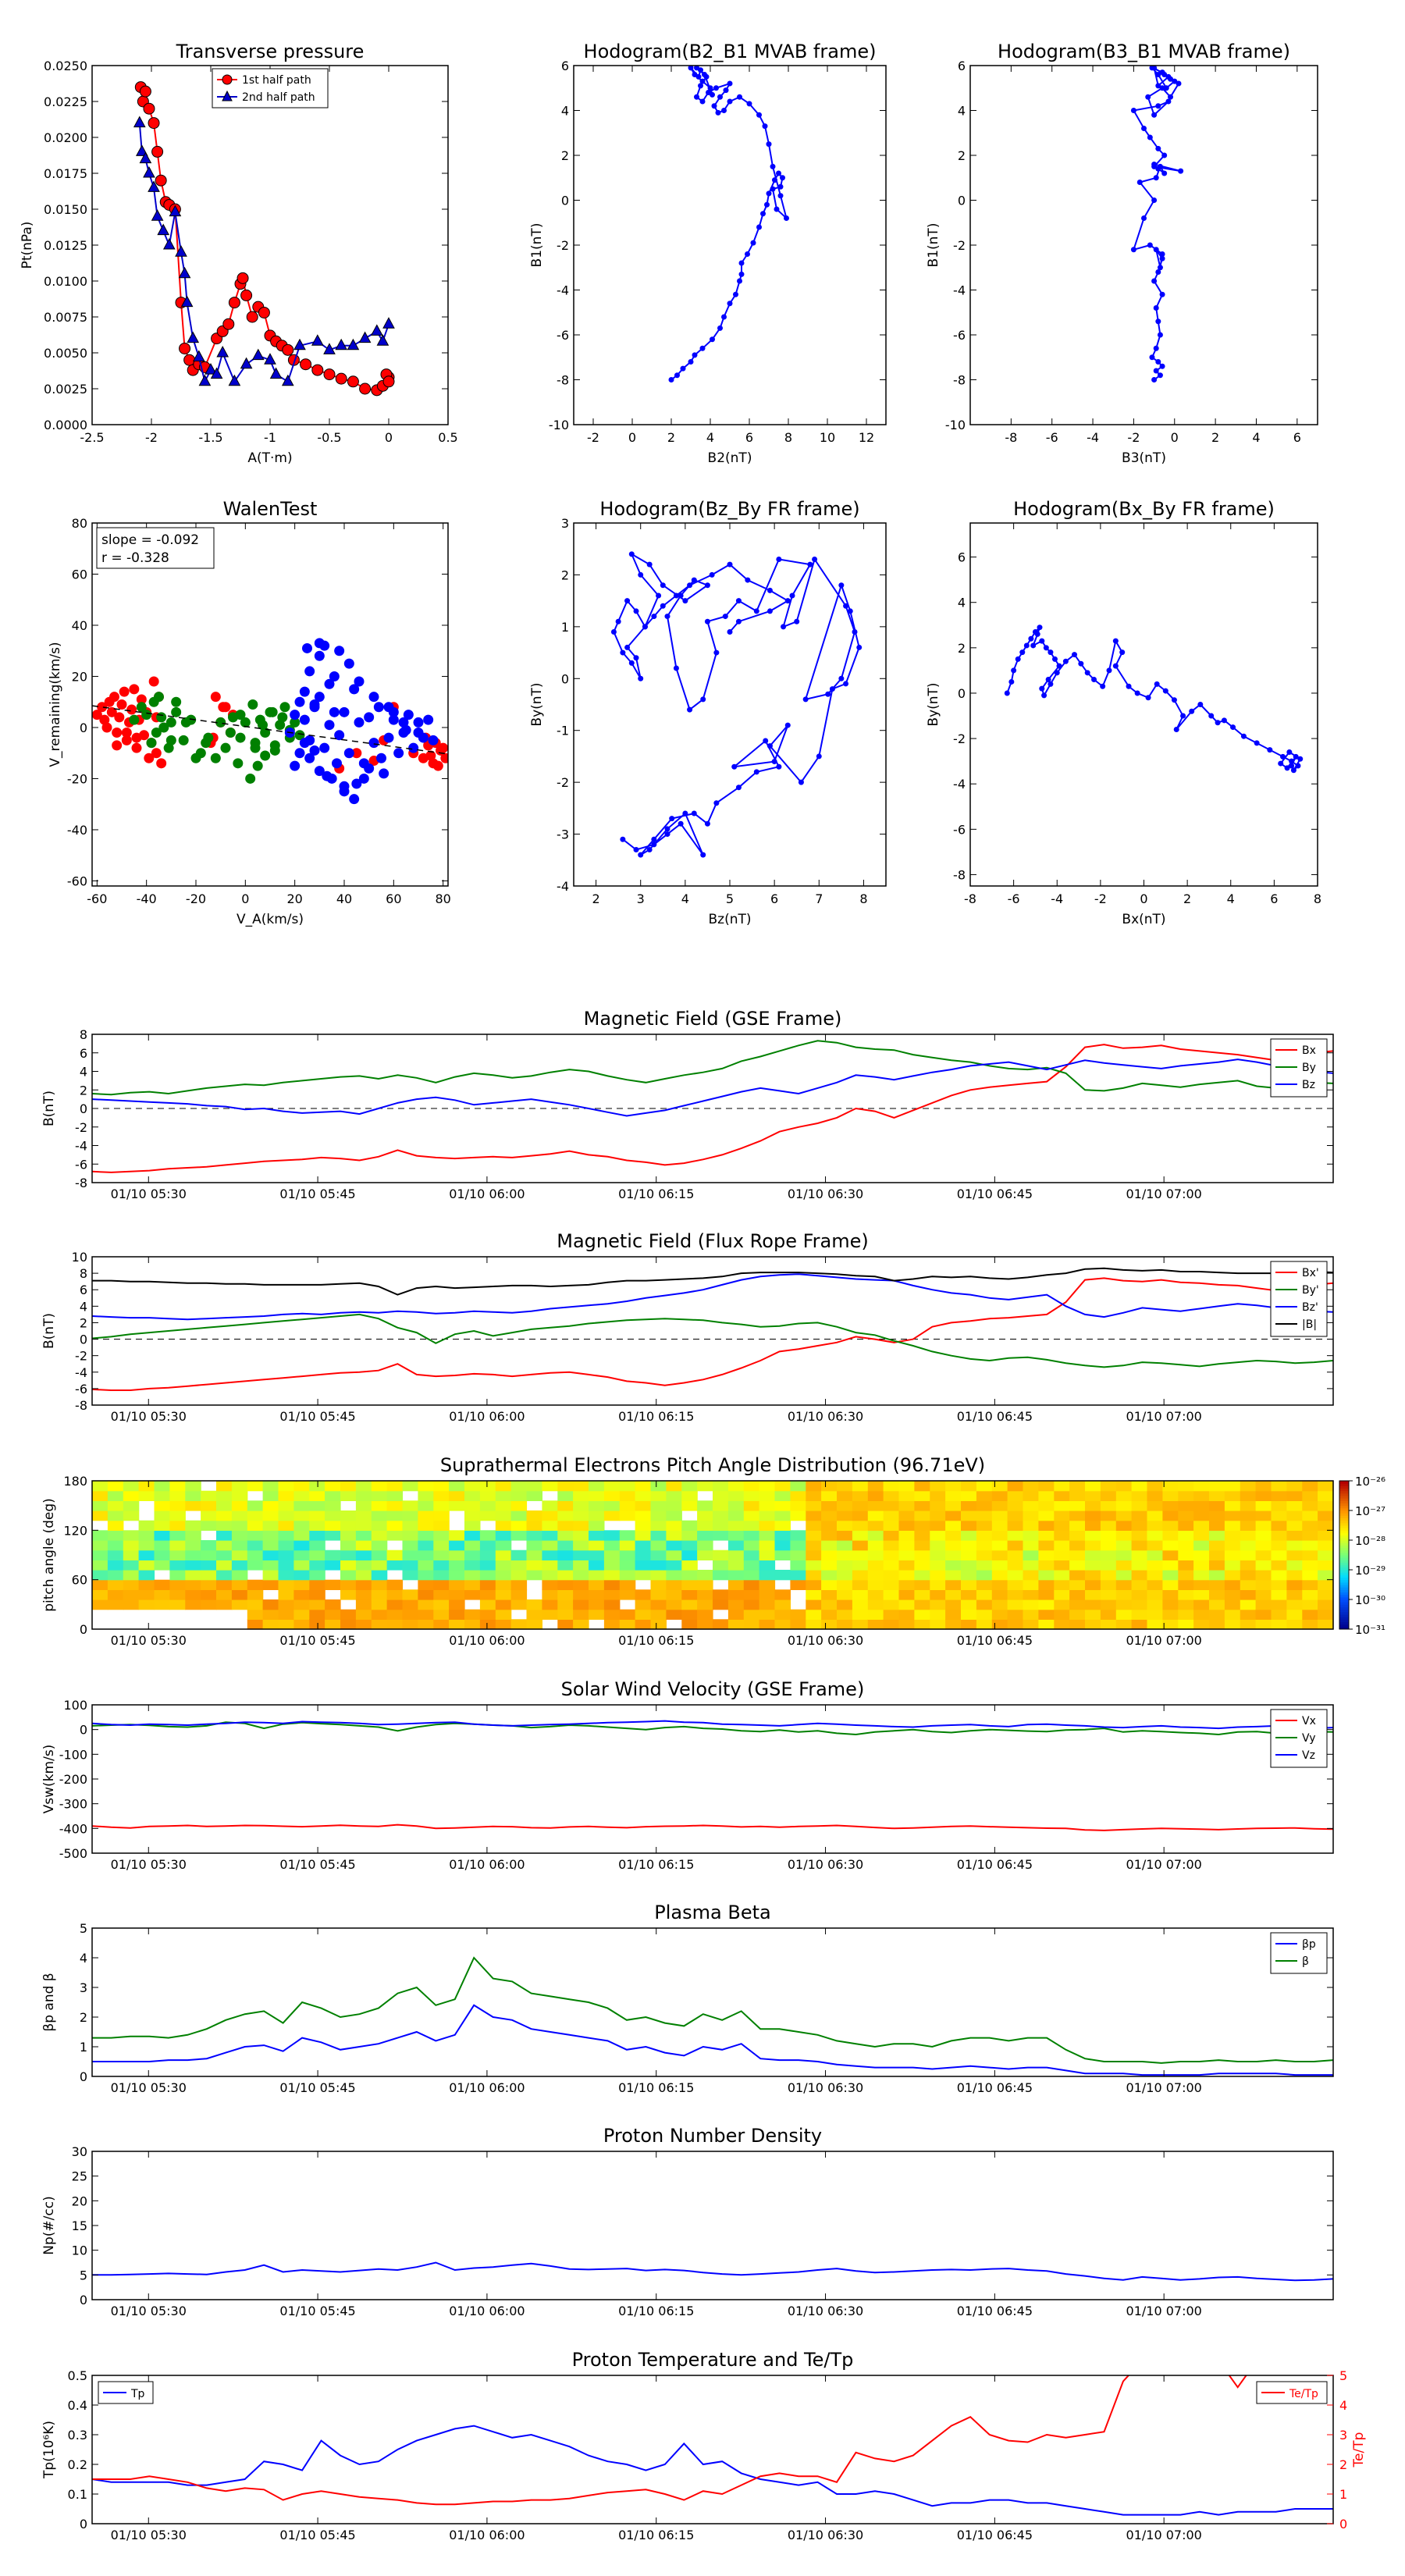 This screenshot has height=2576, width=1405. Describe the element at coordinates (81, 1389) in the screenshot. I see `y-tick-label: -6` at that location.